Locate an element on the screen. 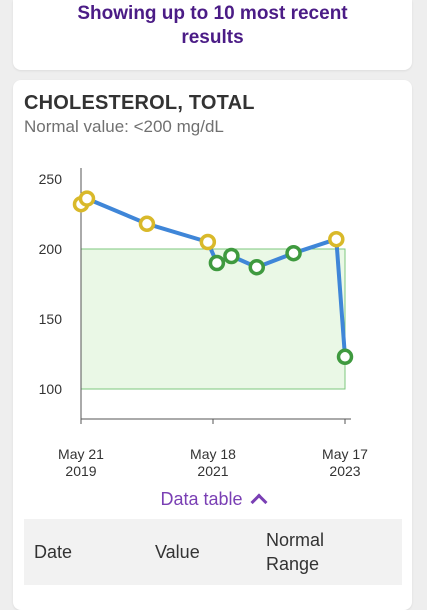  normal-value-text: Normal value: <200 mg/dL is located at coordinates (124, 126).